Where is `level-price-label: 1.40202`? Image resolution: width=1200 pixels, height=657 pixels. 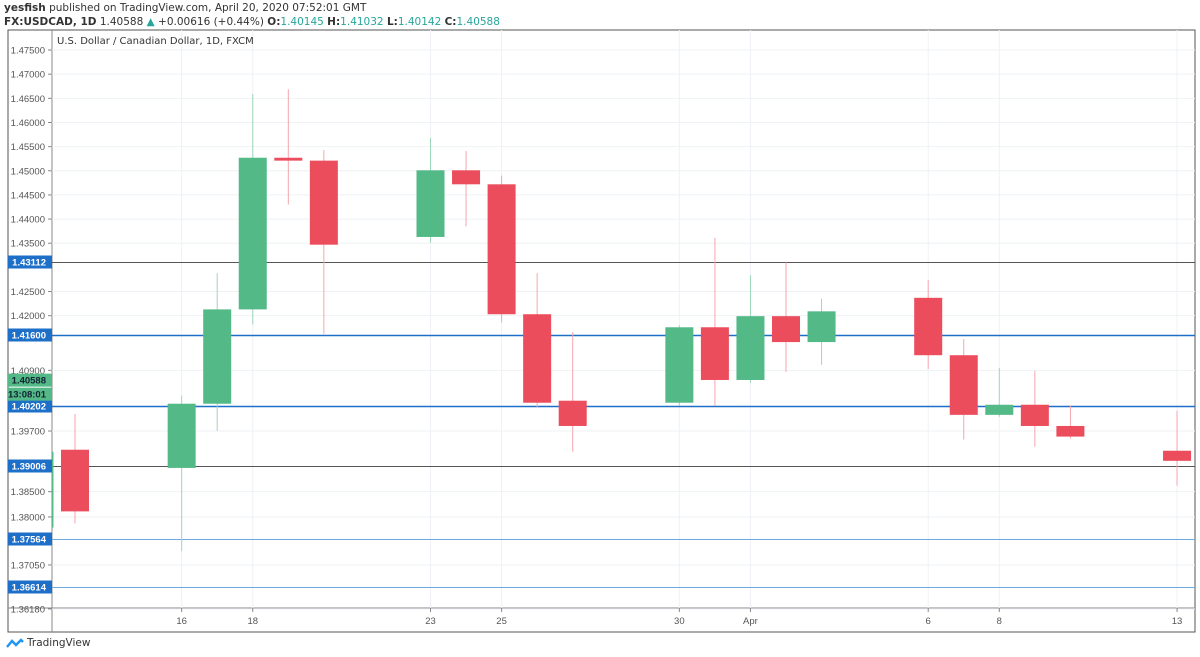
level-price-label: 1.40202 is located at coordinates (29, 407).